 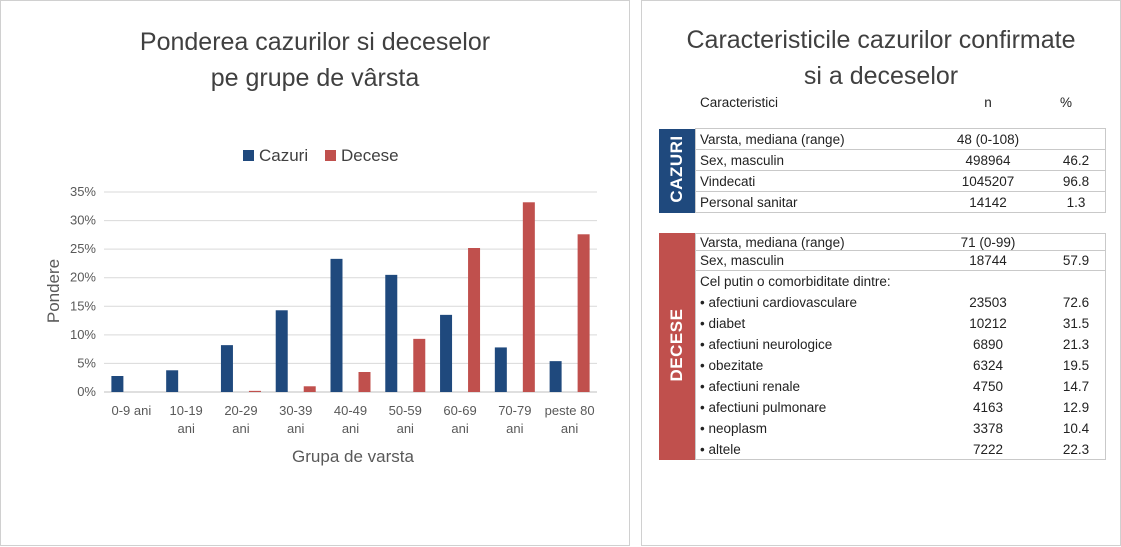 I want to click on row-n-value: 3378, so click(x=988, y=428).